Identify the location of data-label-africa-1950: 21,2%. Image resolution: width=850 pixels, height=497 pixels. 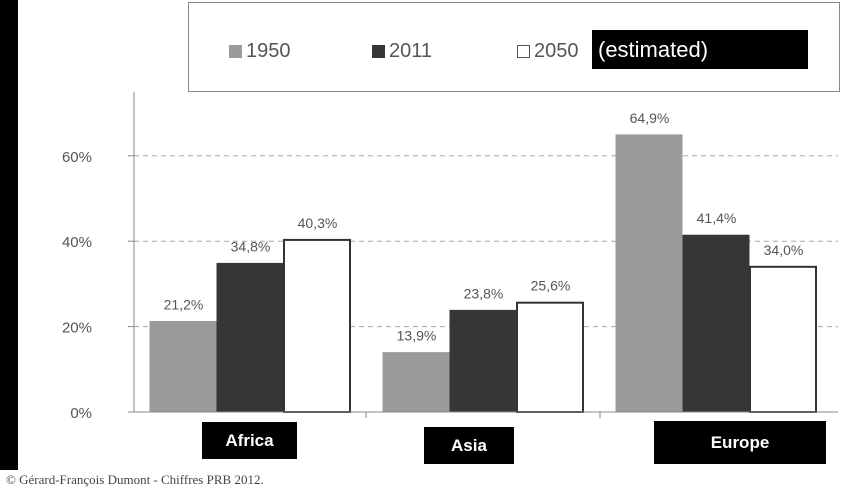
(184, 304).